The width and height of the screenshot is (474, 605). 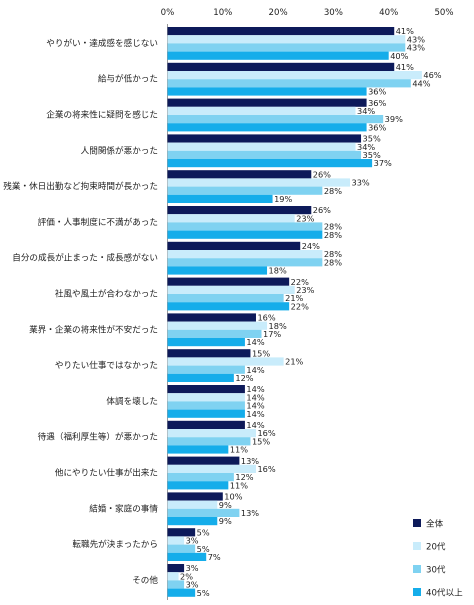 What do you see at coordinates (405, 67) in the screenshot?
I see `data-label: 41%` at bounding box center [405, 67].